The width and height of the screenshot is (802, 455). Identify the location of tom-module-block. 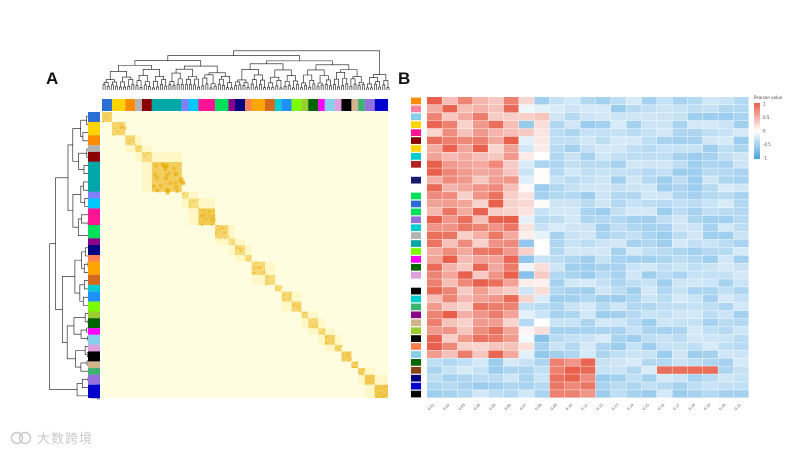
(185, 195).